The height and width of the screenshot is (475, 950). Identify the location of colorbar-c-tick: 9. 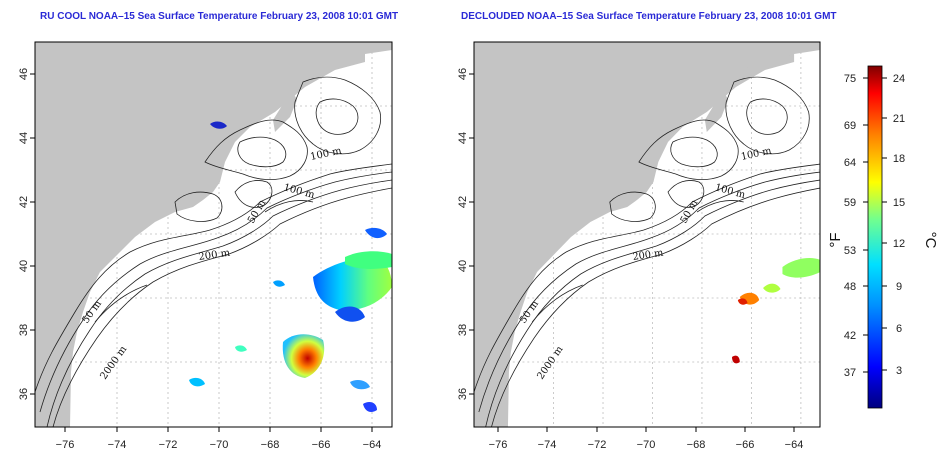
(899, 287).